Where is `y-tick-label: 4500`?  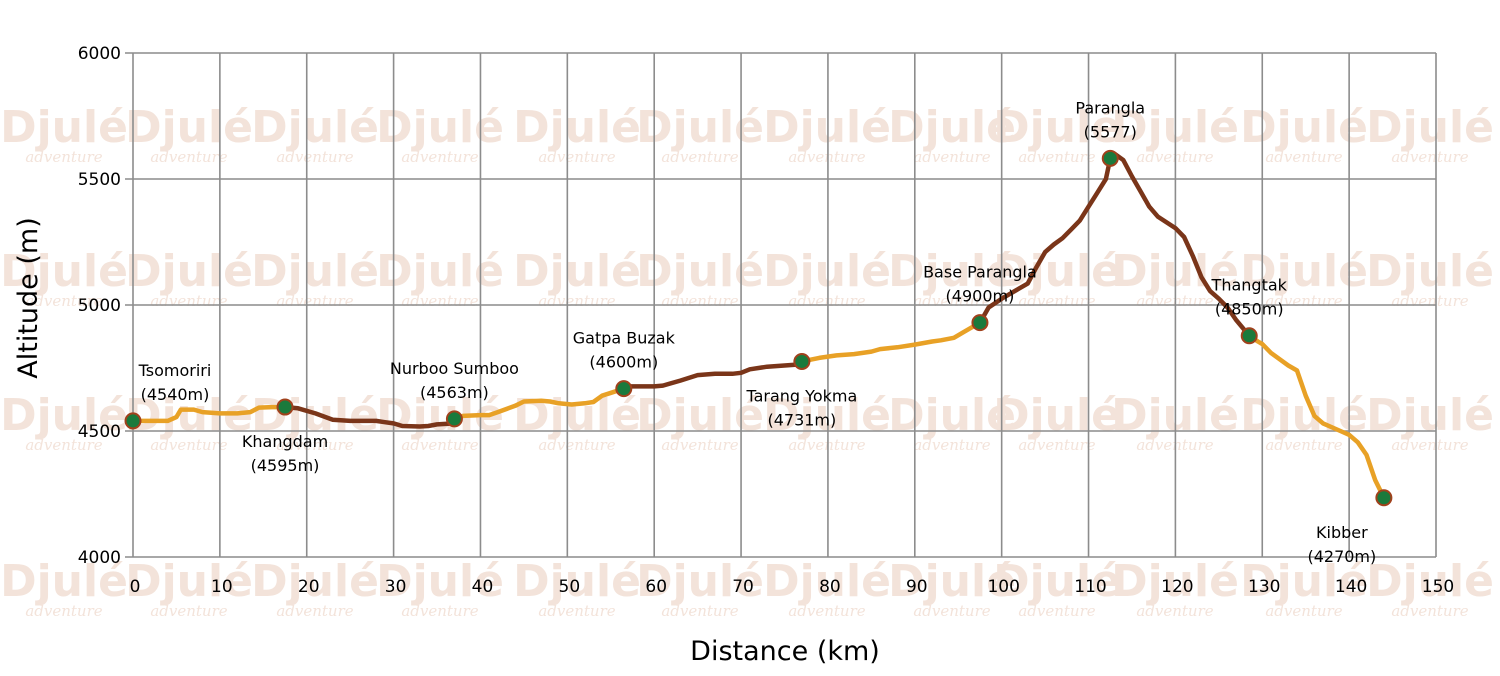
y-tick-label: 4500 is located at coordinates (99, 432).